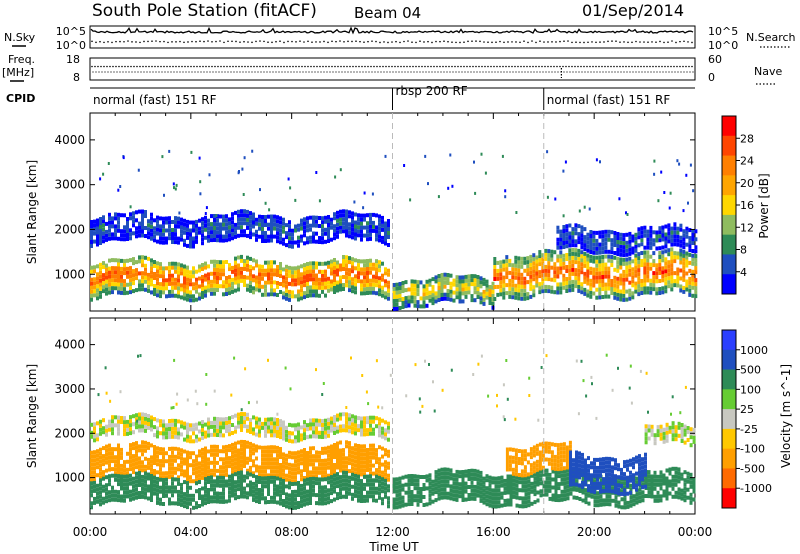 The width and height of the screenshot is (800, 554). I want to click on noise-left-tick-top: 10^5, so click(71, 31).